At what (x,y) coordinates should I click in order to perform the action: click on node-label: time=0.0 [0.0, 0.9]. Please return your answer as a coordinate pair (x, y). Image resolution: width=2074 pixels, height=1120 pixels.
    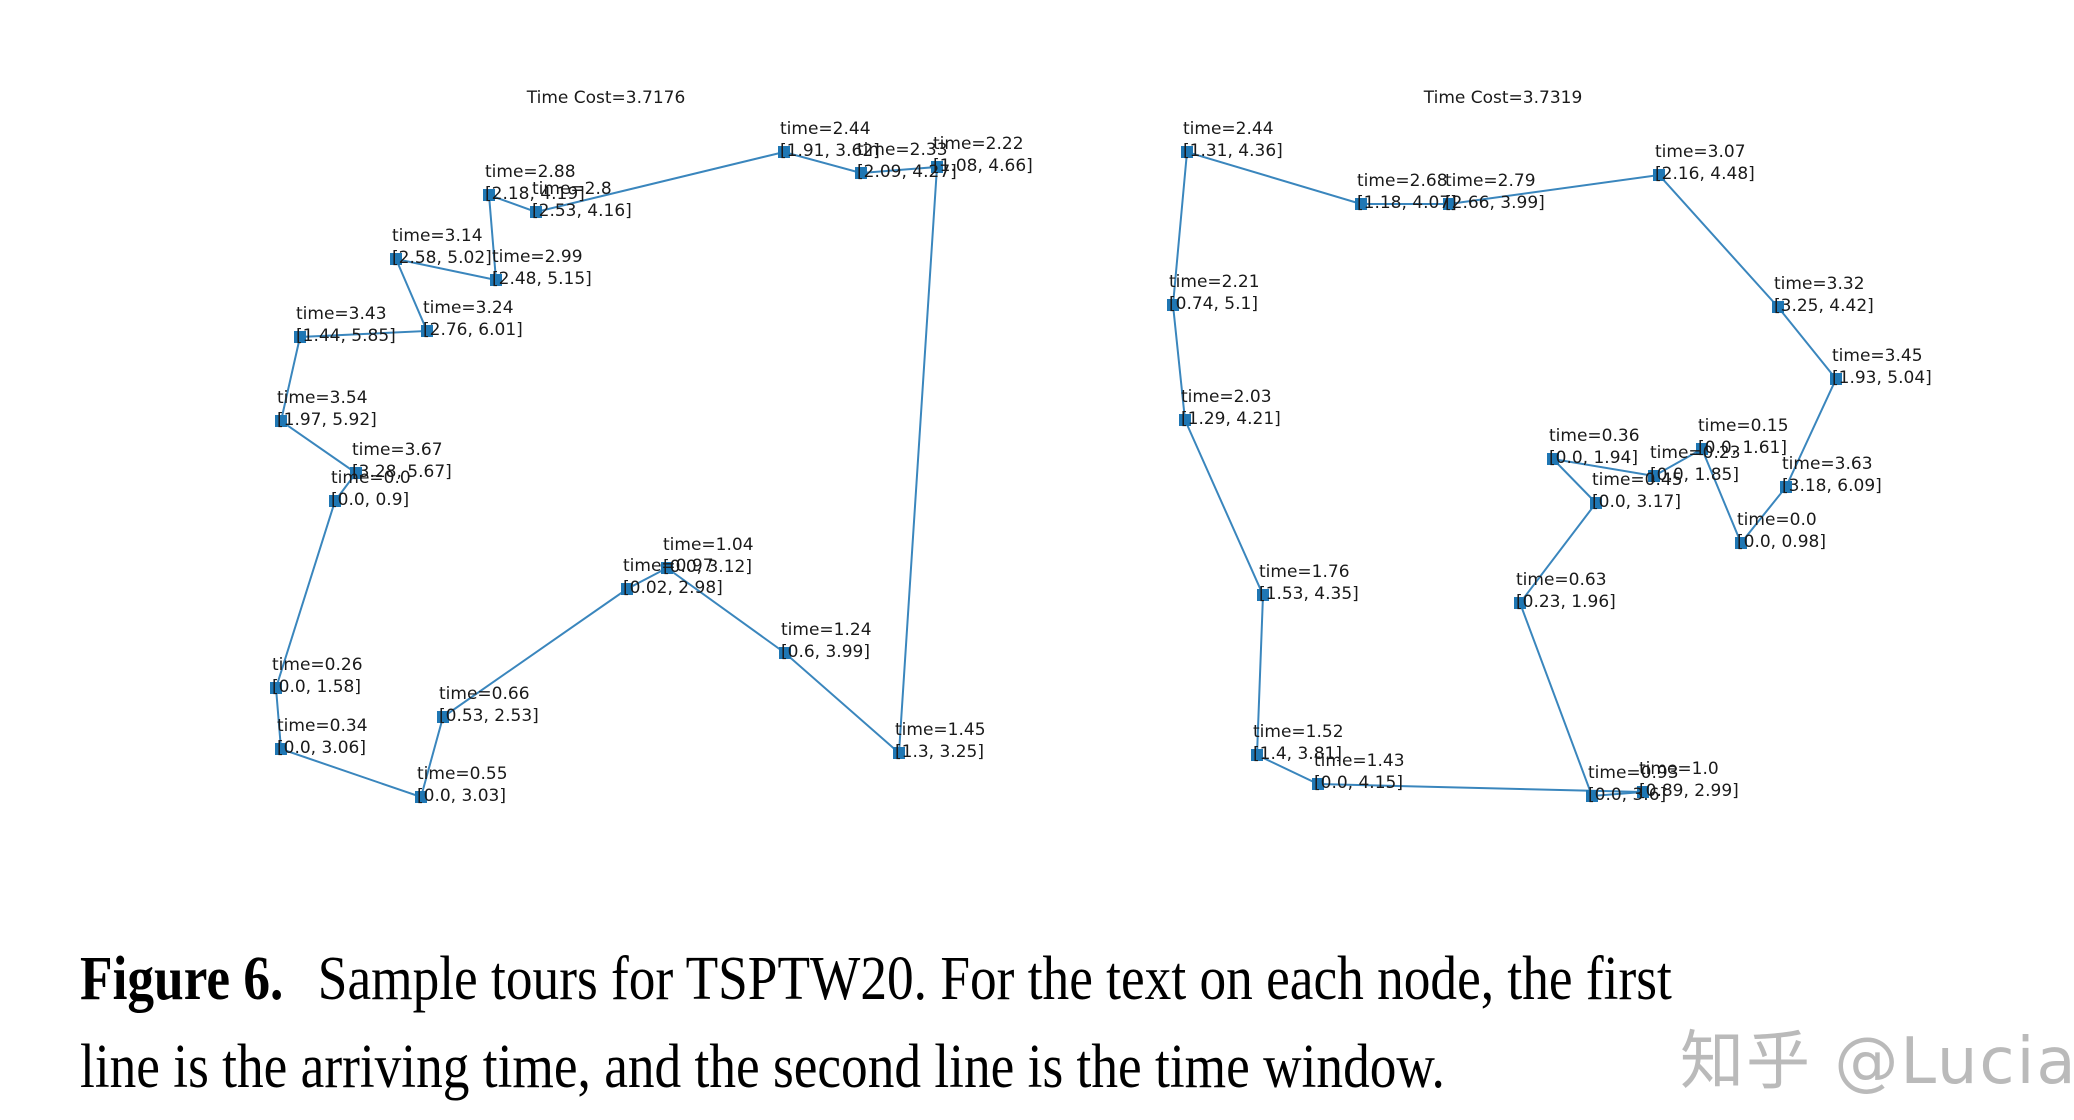
    Looking at the image, I should click on (371, 489).